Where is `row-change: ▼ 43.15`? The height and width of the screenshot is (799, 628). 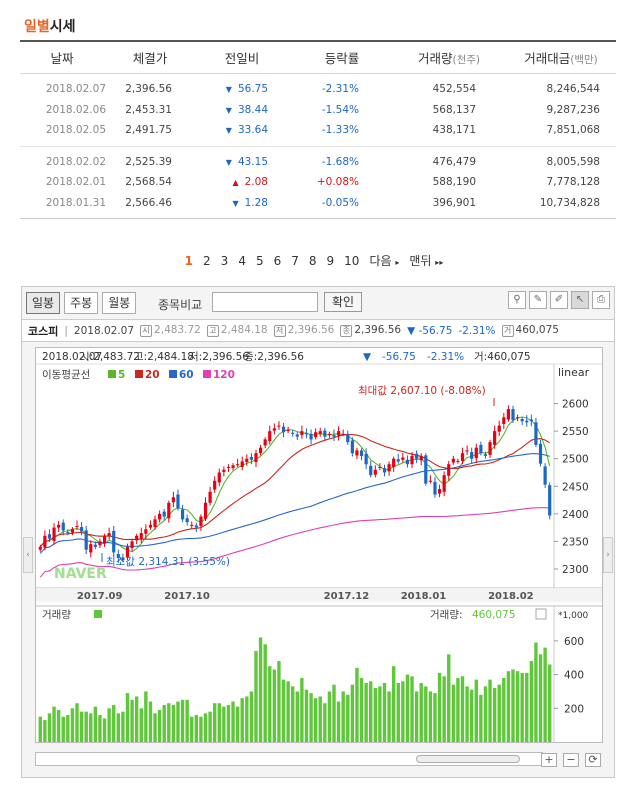
row-change: ▼ 43.15 is located at coordinates (246, 161).